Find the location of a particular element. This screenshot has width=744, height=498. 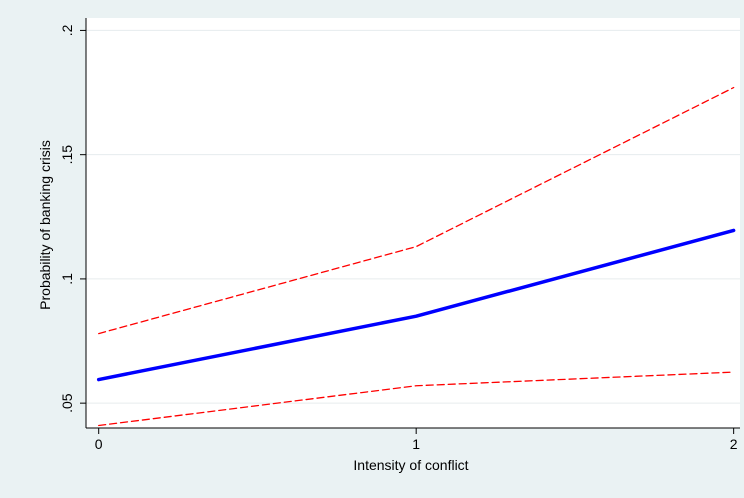

x-tick-label-0: 0 is located at coordinates (99, 444).